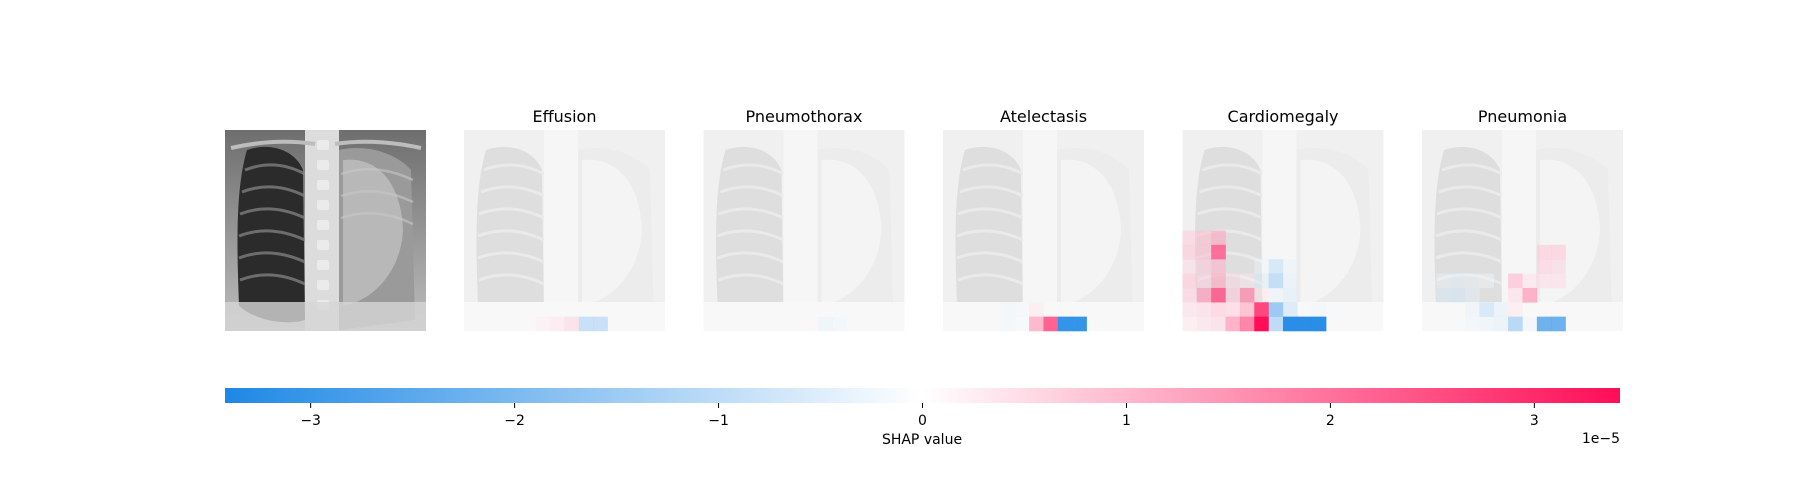 This screenshot has width=1800, height=500. I want to click on colorbar-tick-label: 2, so click(1330, 421).